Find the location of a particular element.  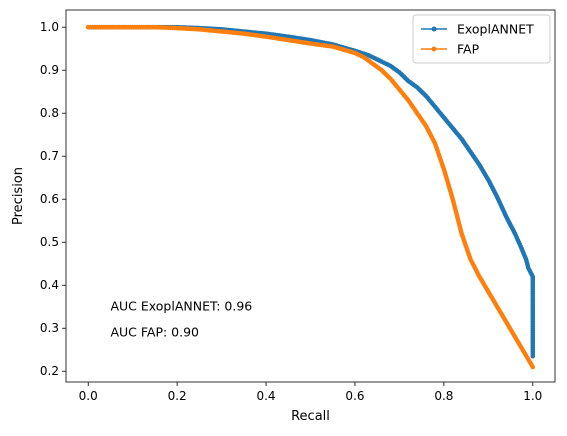

x-tick-label: 0.4 is located at coordinates (265, 396).